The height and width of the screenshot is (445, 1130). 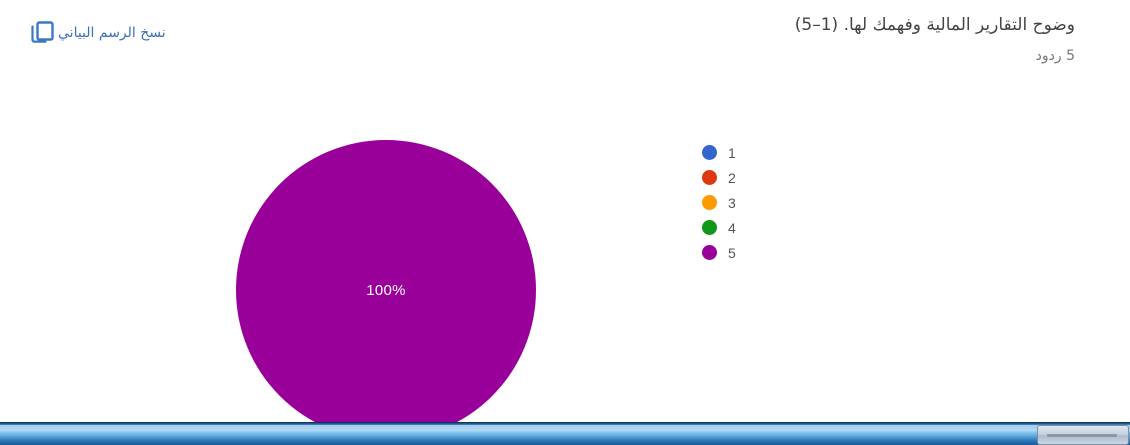 What do you see at coordinates (565, 429) in the screenshot?
I see `taskbar-glow` at bounding box center [565, 429].